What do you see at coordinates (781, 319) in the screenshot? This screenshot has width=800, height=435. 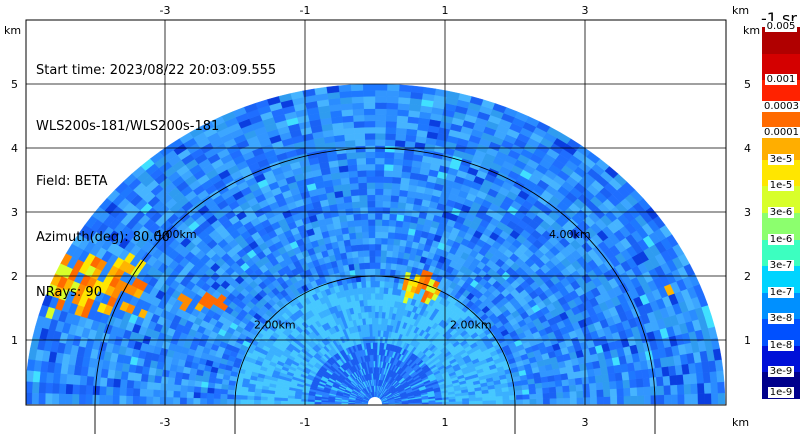 I see `colorbar-label: 3e-8` at bounding box center [781, 319].